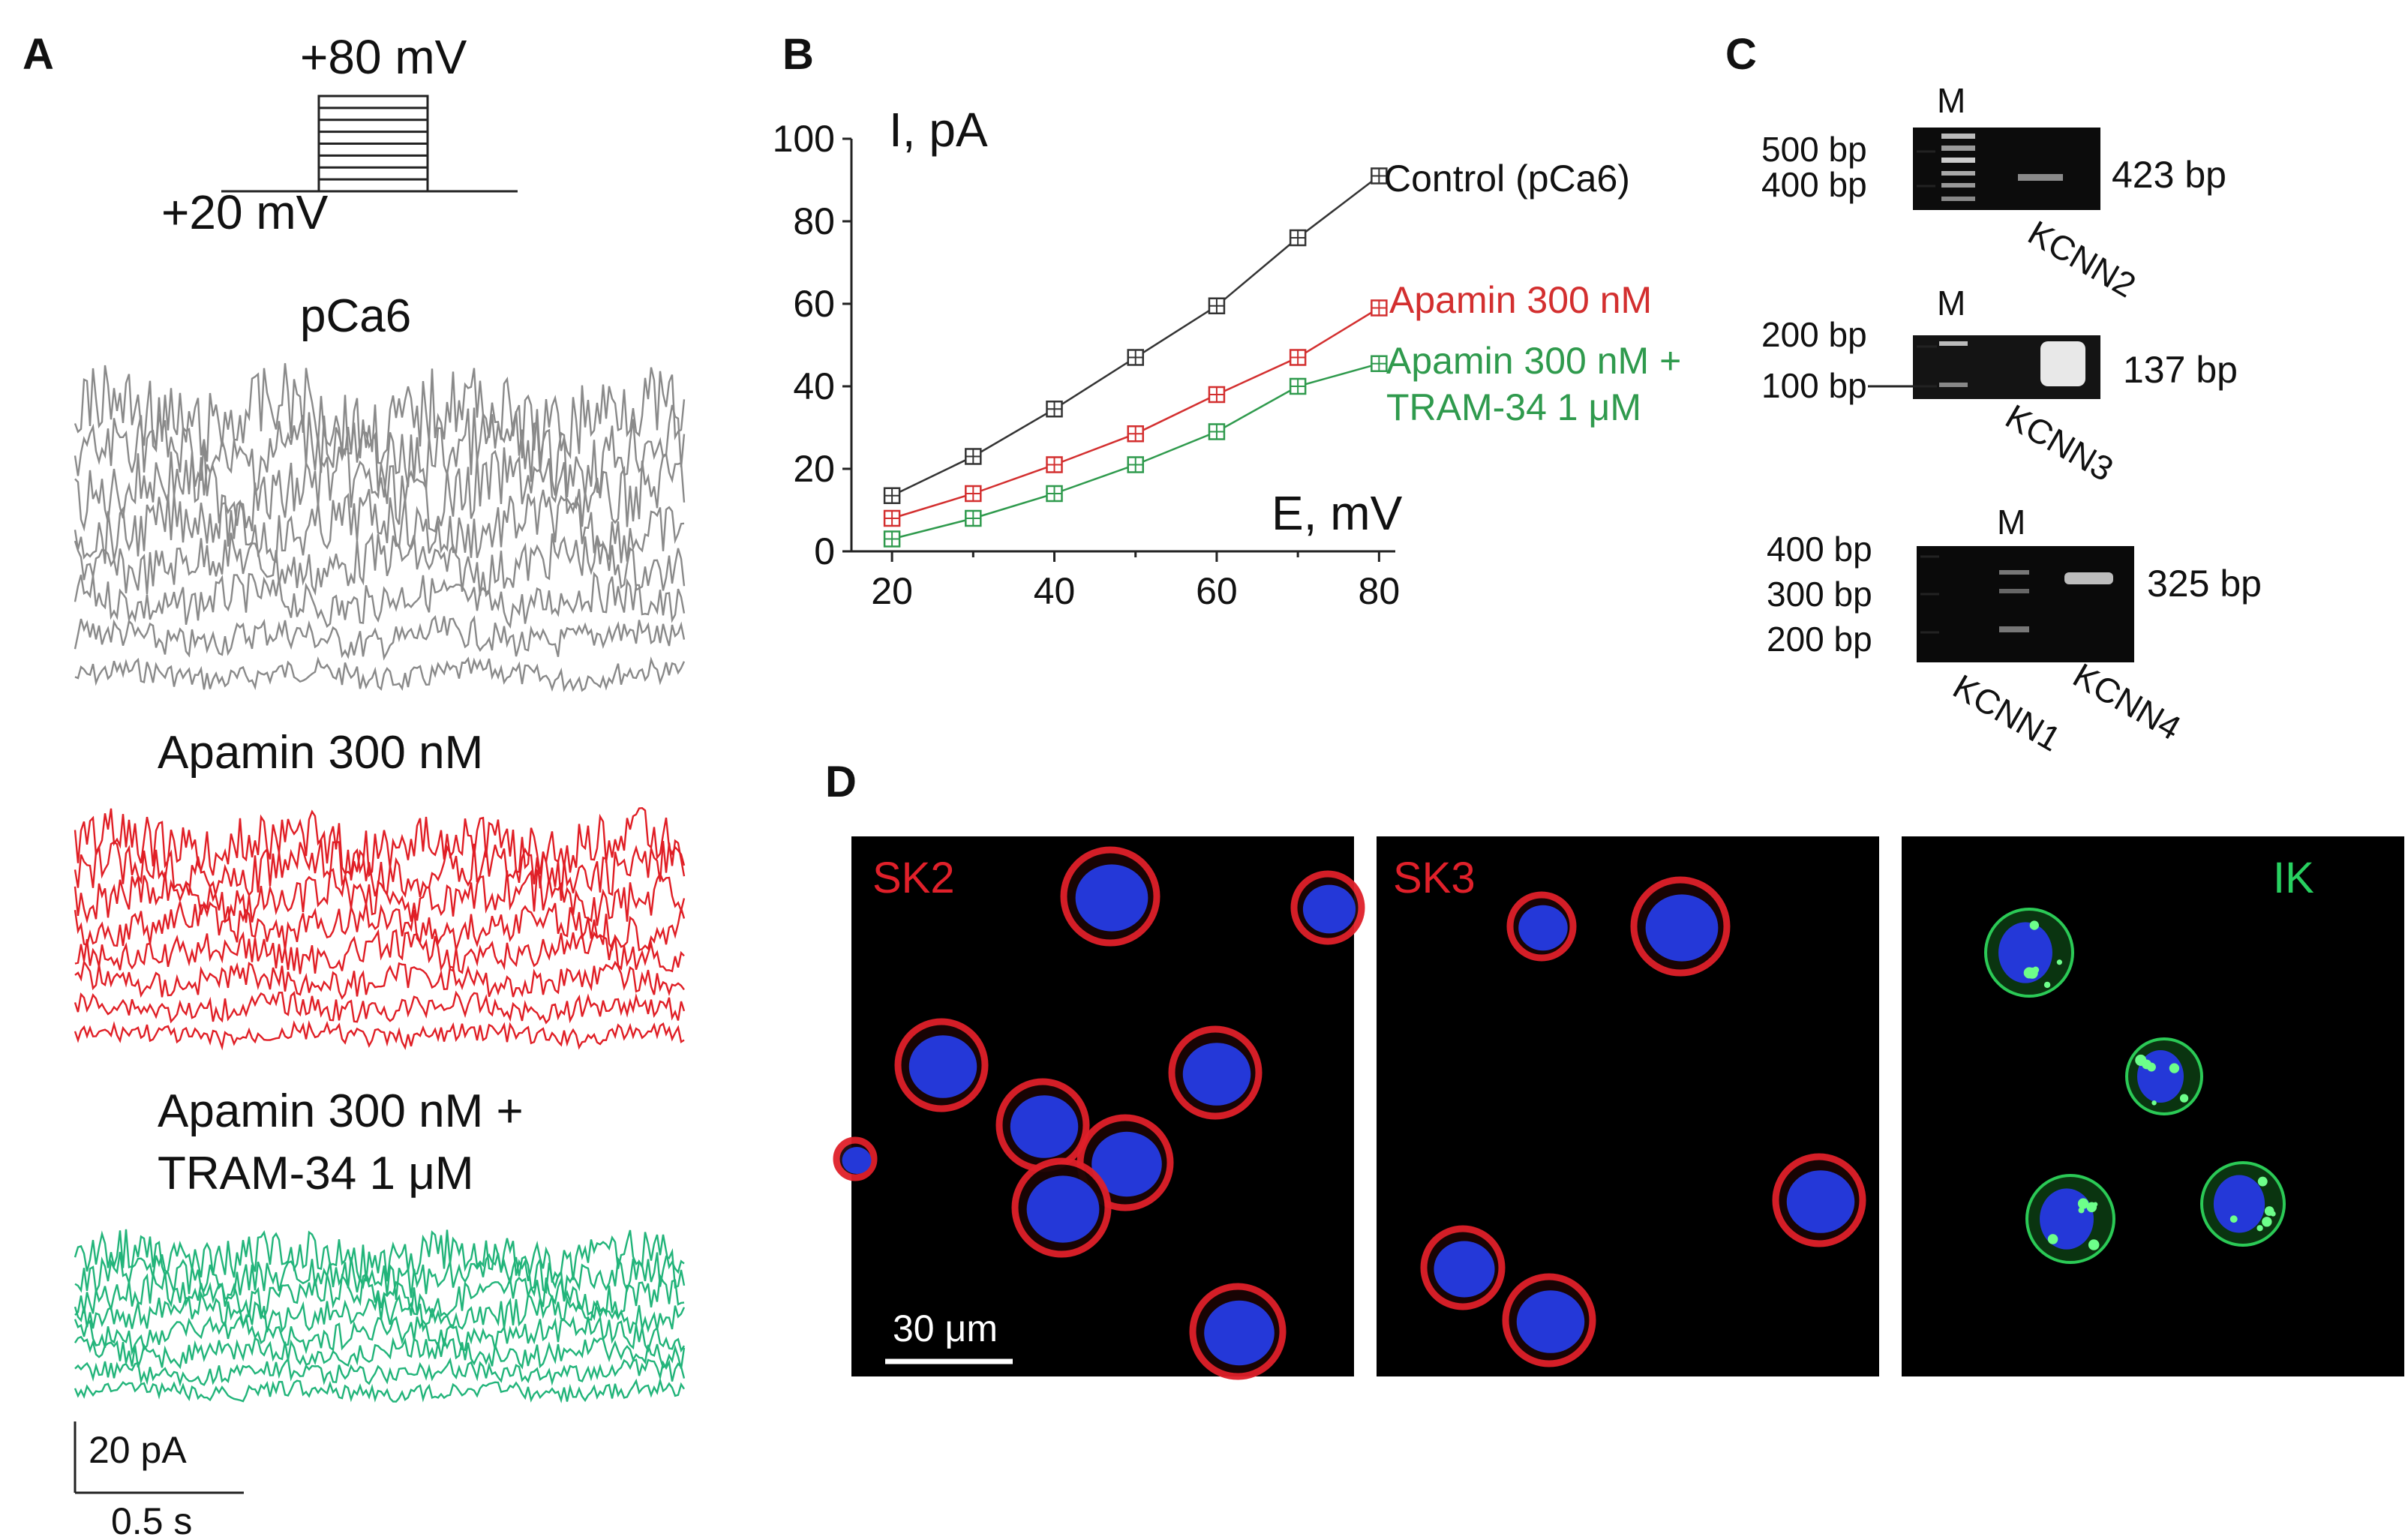 This screenshot has height=1540, width=2405. Describe the element at coordinates (2293, 878) in the screenshot. I see `stain-label: IK` at that location.